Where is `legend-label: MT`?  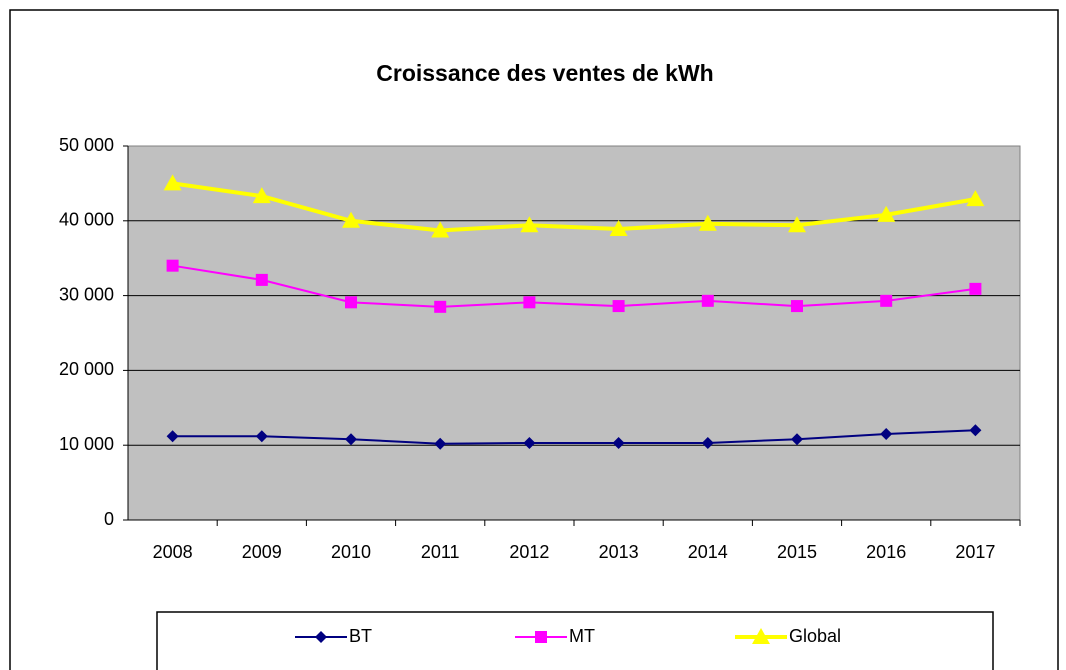
legend-label: MT is located at coordinates (582, 636).